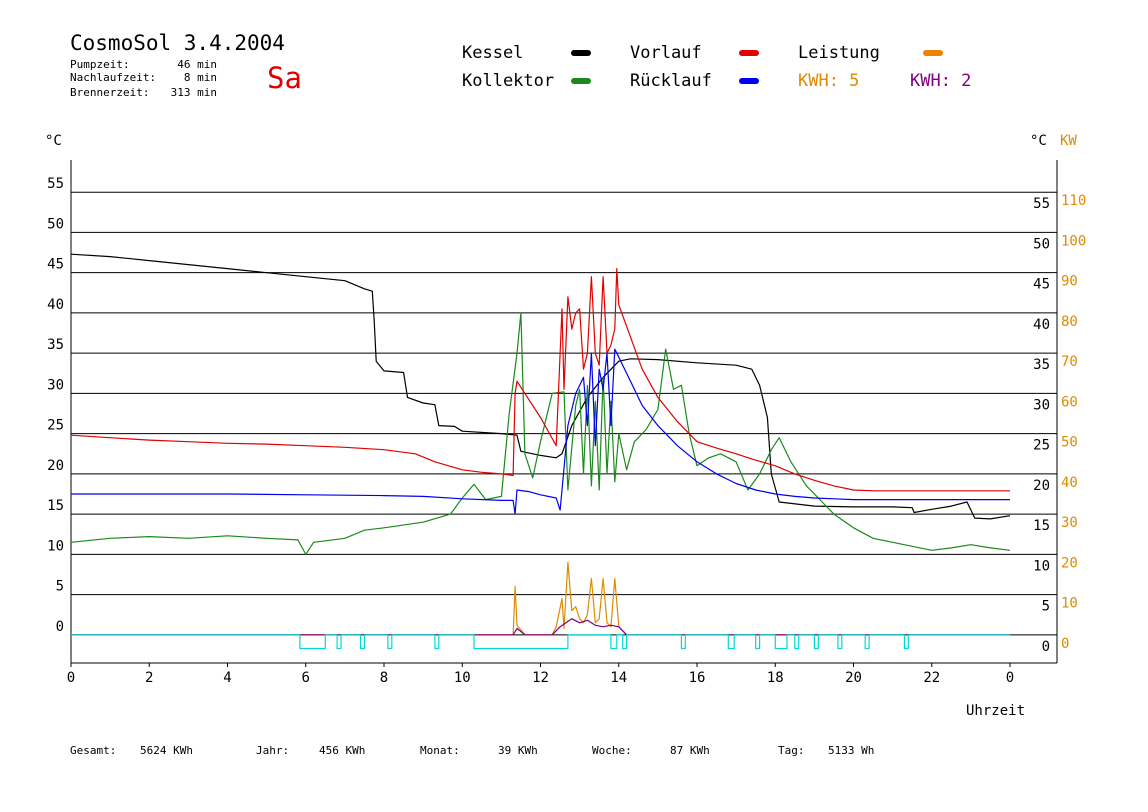 This screenshot has width=1148, height=812. What do you see at coordinates (1038, 141) in the screenshot?
I see `right-unit-label: °C` at bounding box center [1038, 141].